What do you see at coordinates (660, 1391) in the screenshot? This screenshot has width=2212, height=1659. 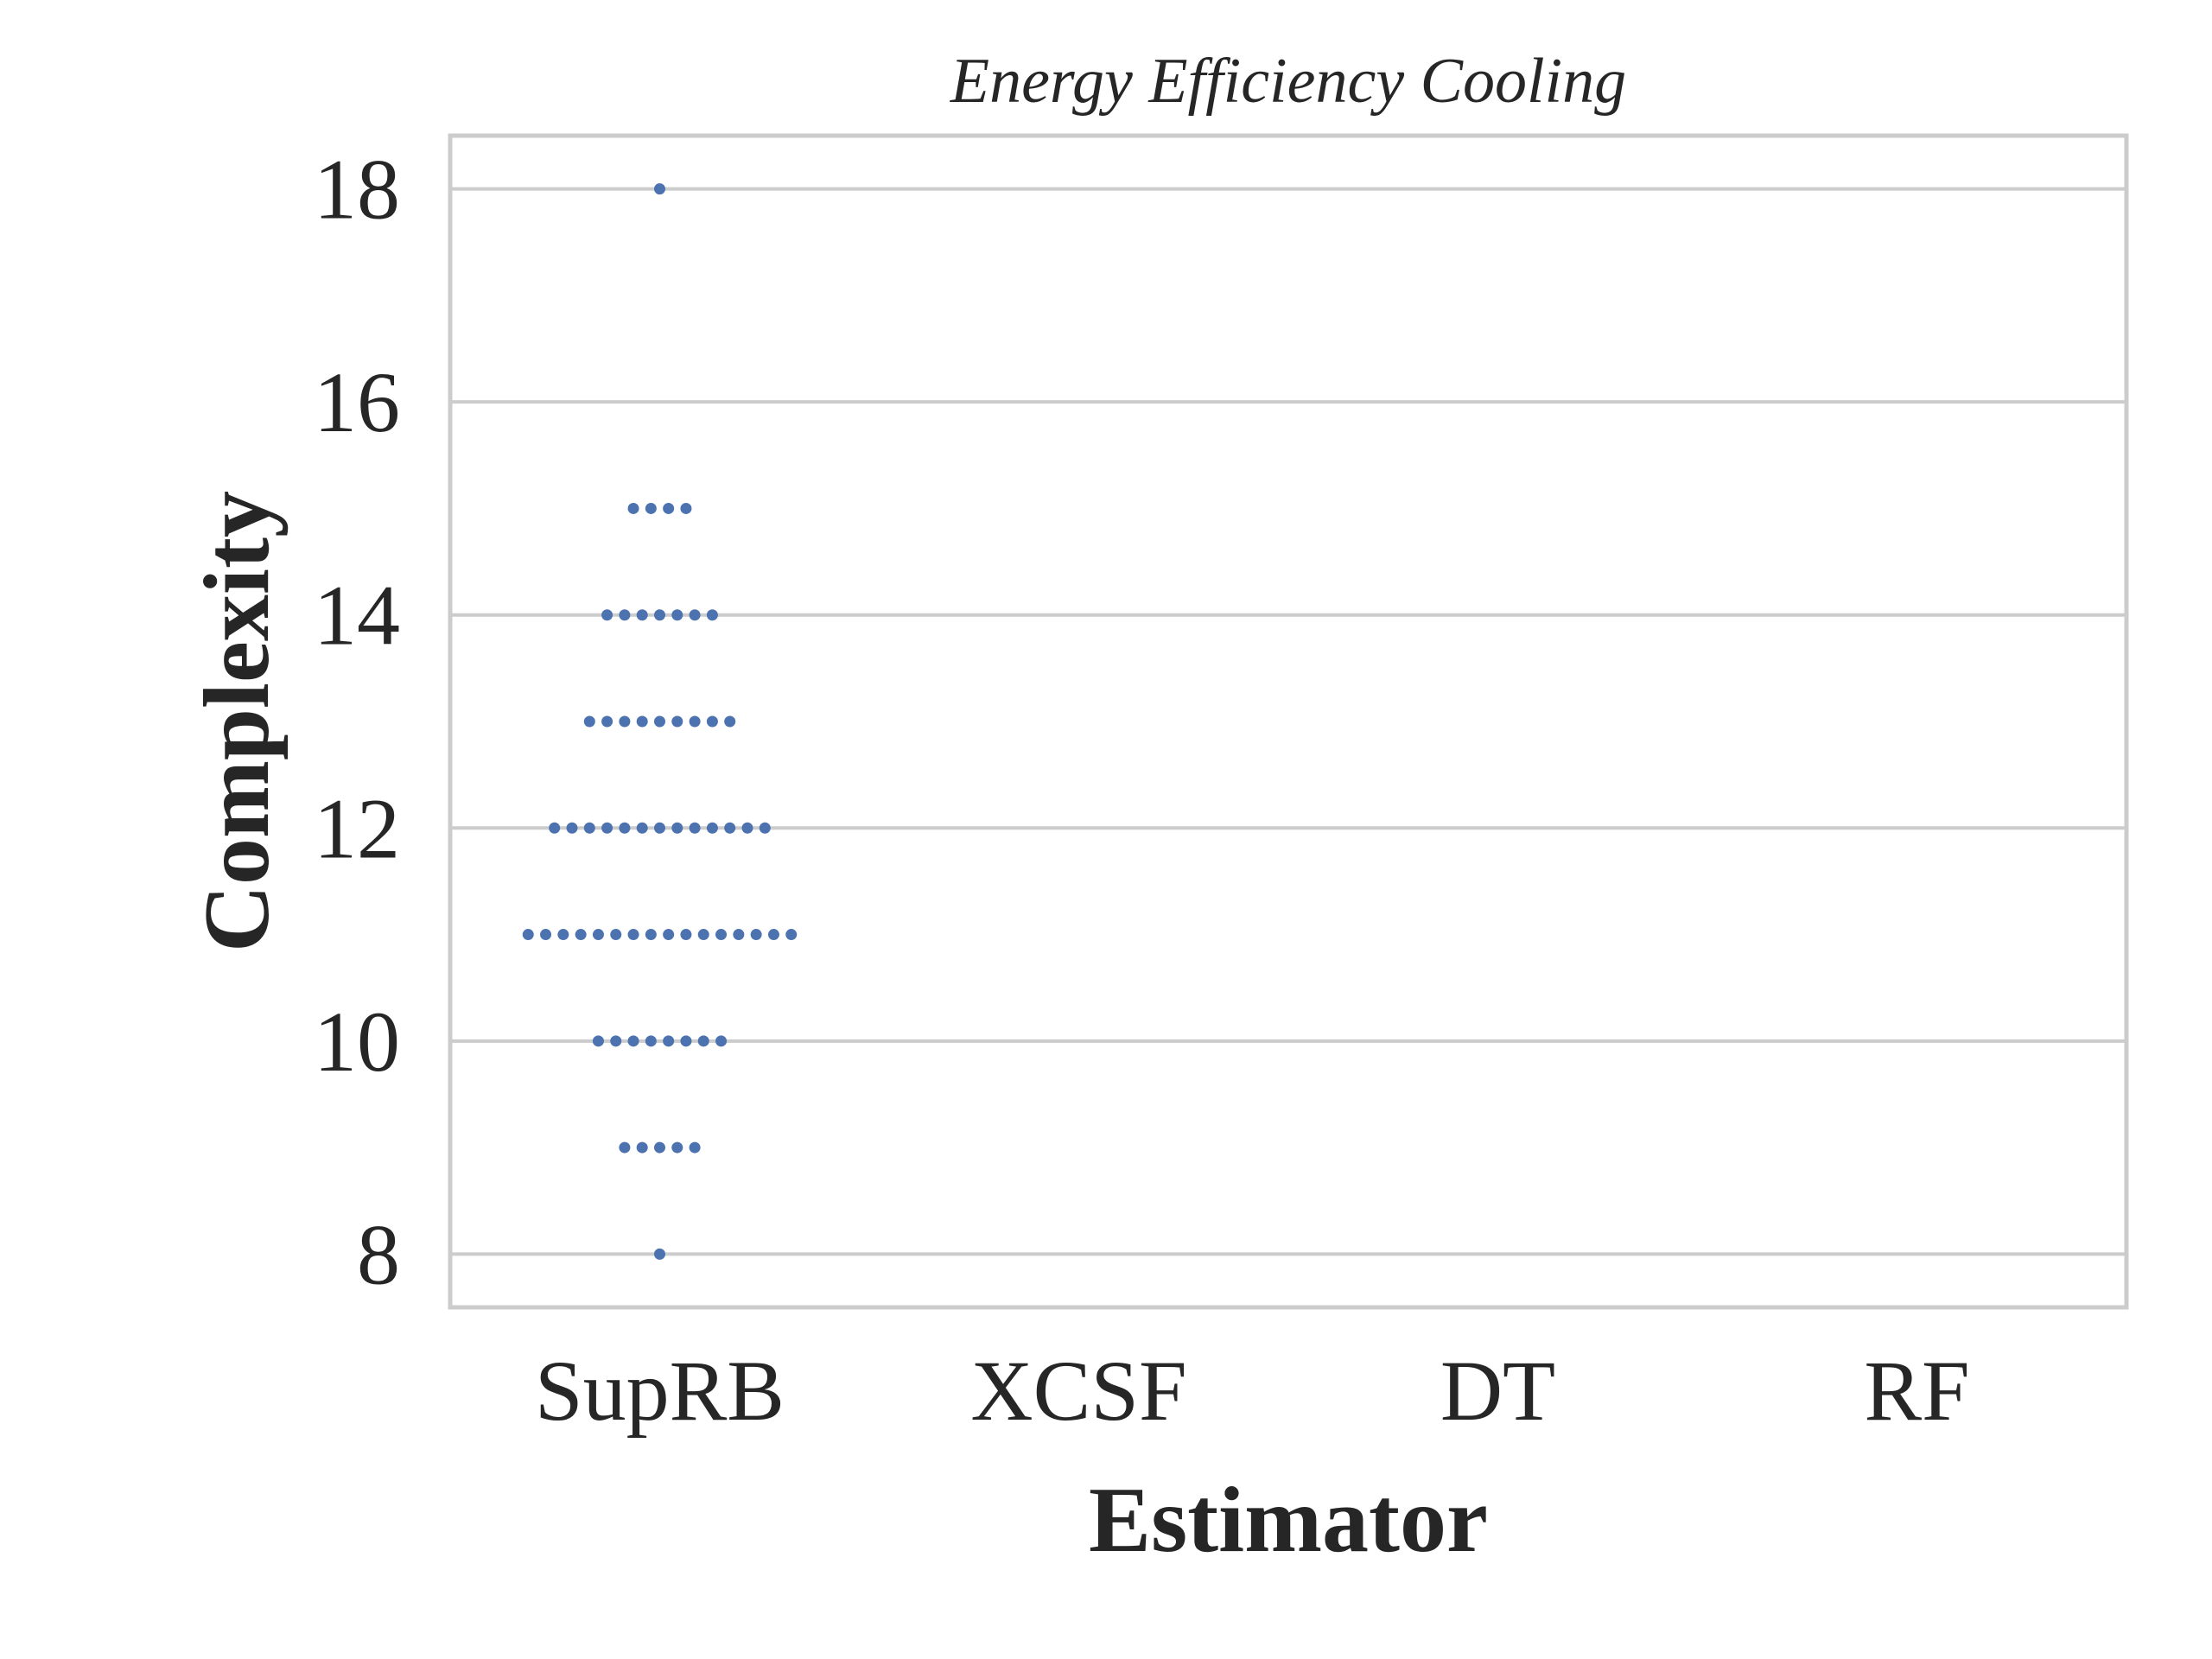 I see `x-tick-label-suprb: SupRB` at bounding box center [660, 1391].